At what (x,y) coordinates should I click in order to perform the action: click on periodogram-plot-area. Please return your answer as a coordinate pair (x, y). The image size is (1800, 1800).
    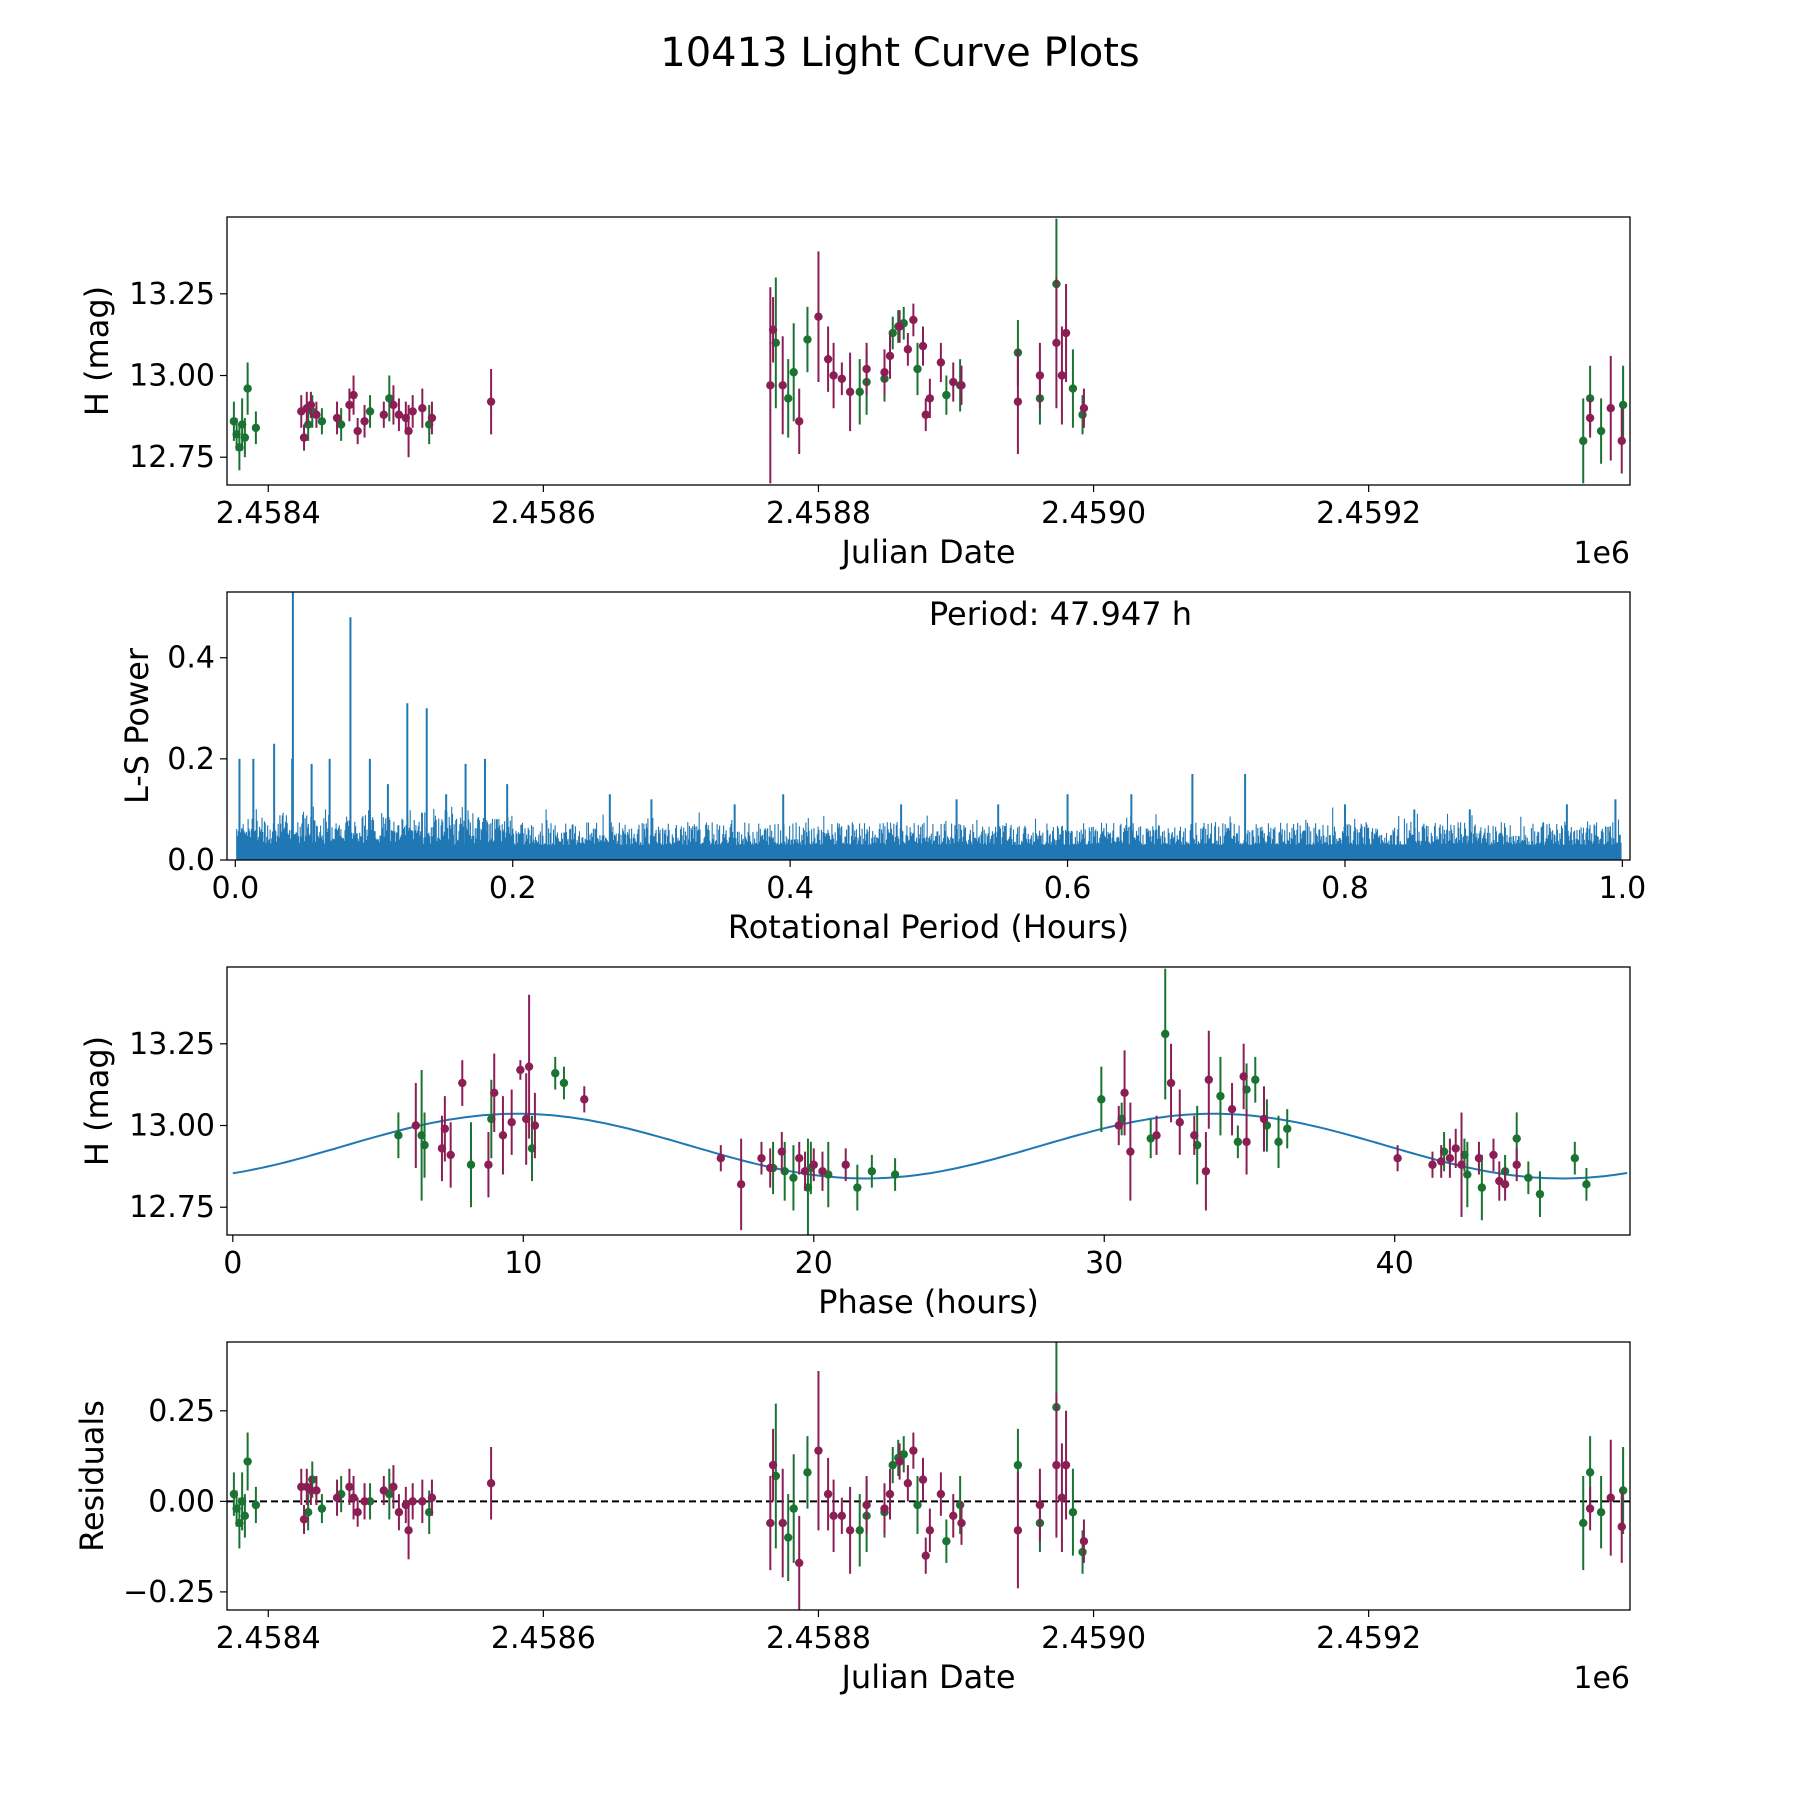
    Looking at the image, I should click on (929, 726).